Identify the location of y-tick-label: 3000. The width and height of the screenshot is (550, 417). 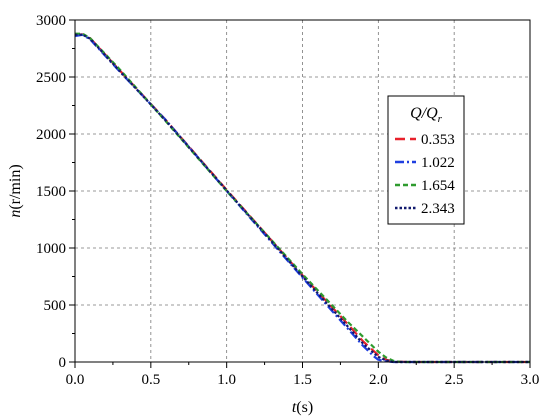
(51, 21).